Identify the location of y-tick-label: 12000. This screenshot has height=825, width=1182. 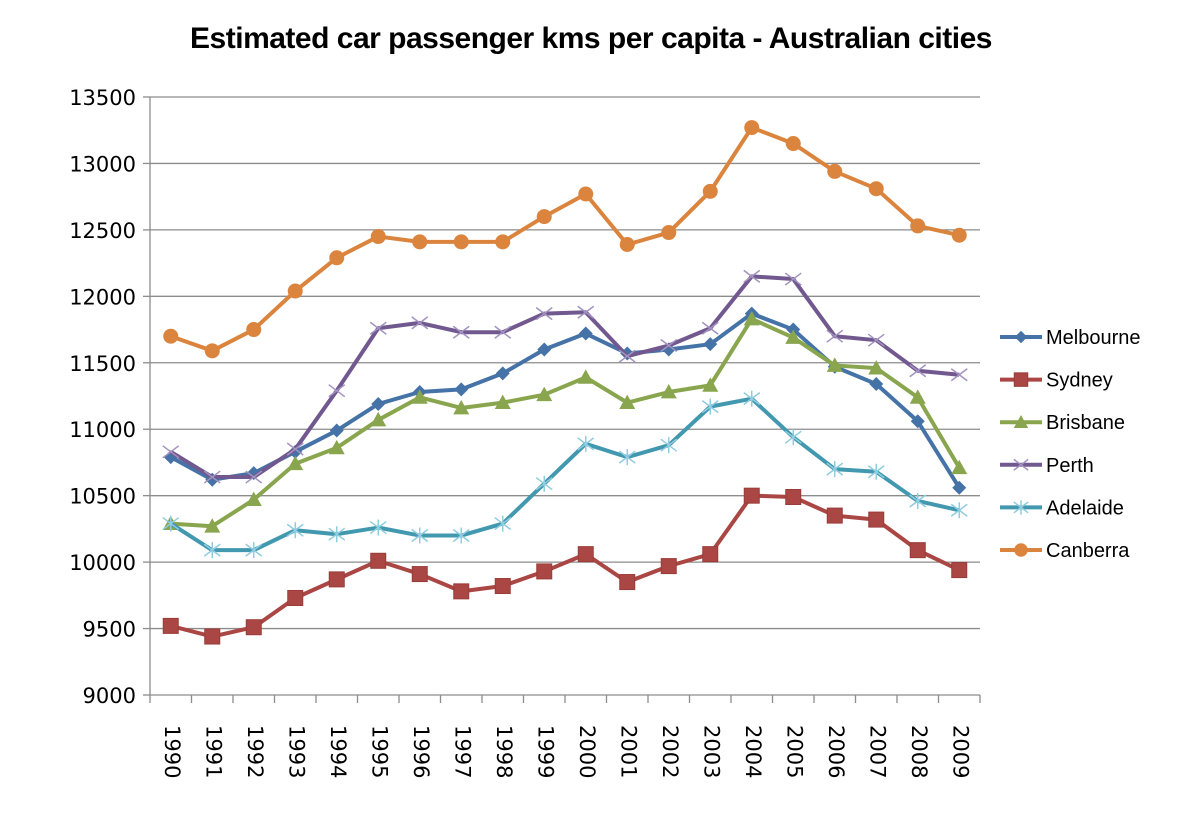
(102, 297).